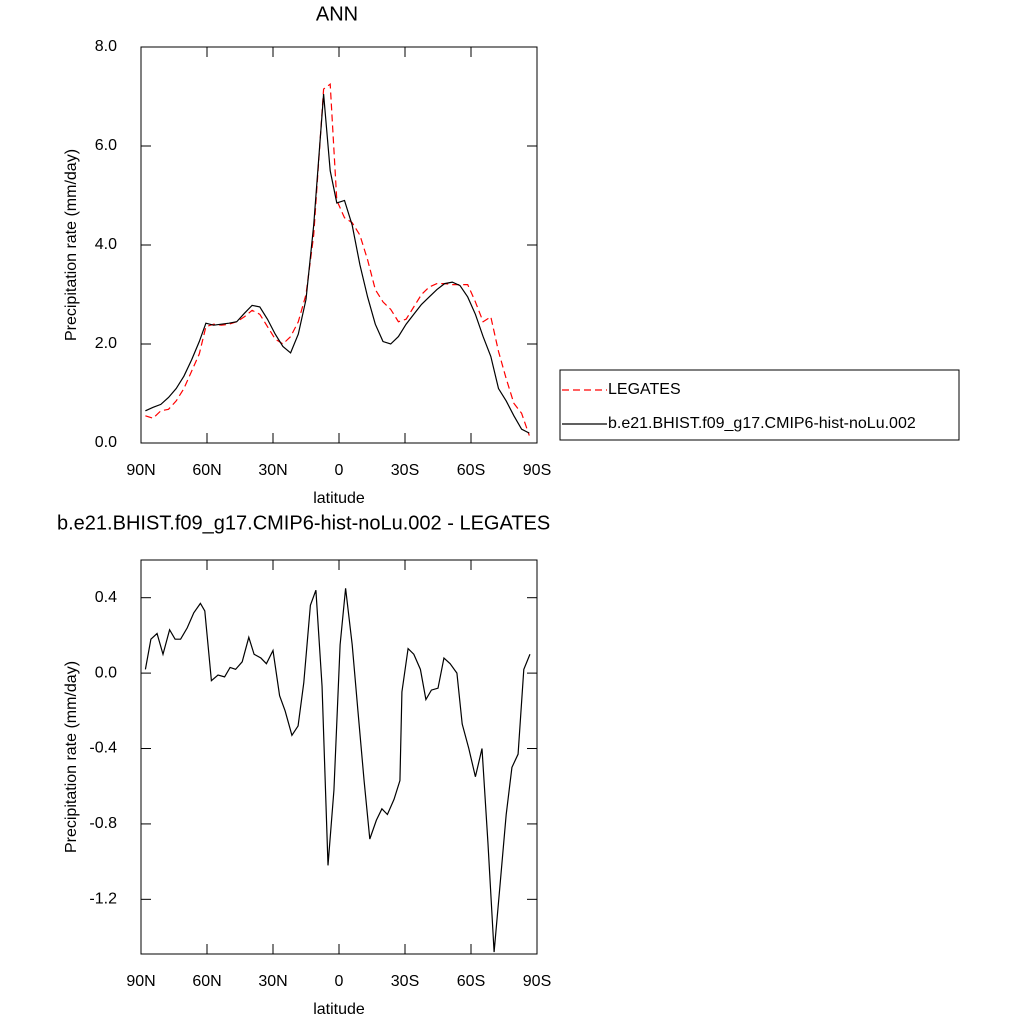 The image size is (1024, 1024). Describe the element at coordinates (106, 343) in the screenshot. I see `y-tick-label: 2.0` at that location.